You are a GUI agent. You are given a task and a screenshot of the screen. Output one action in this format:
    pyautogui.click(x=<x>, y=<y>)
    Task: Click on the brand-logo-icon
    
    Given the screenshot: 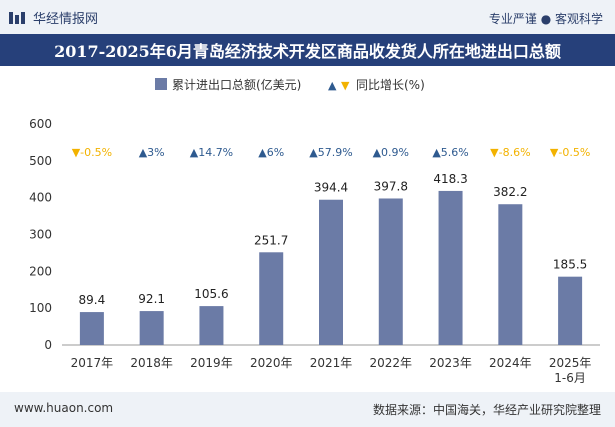 What is the action you would take?
    pyautogui.click(x=17, y=17)
    